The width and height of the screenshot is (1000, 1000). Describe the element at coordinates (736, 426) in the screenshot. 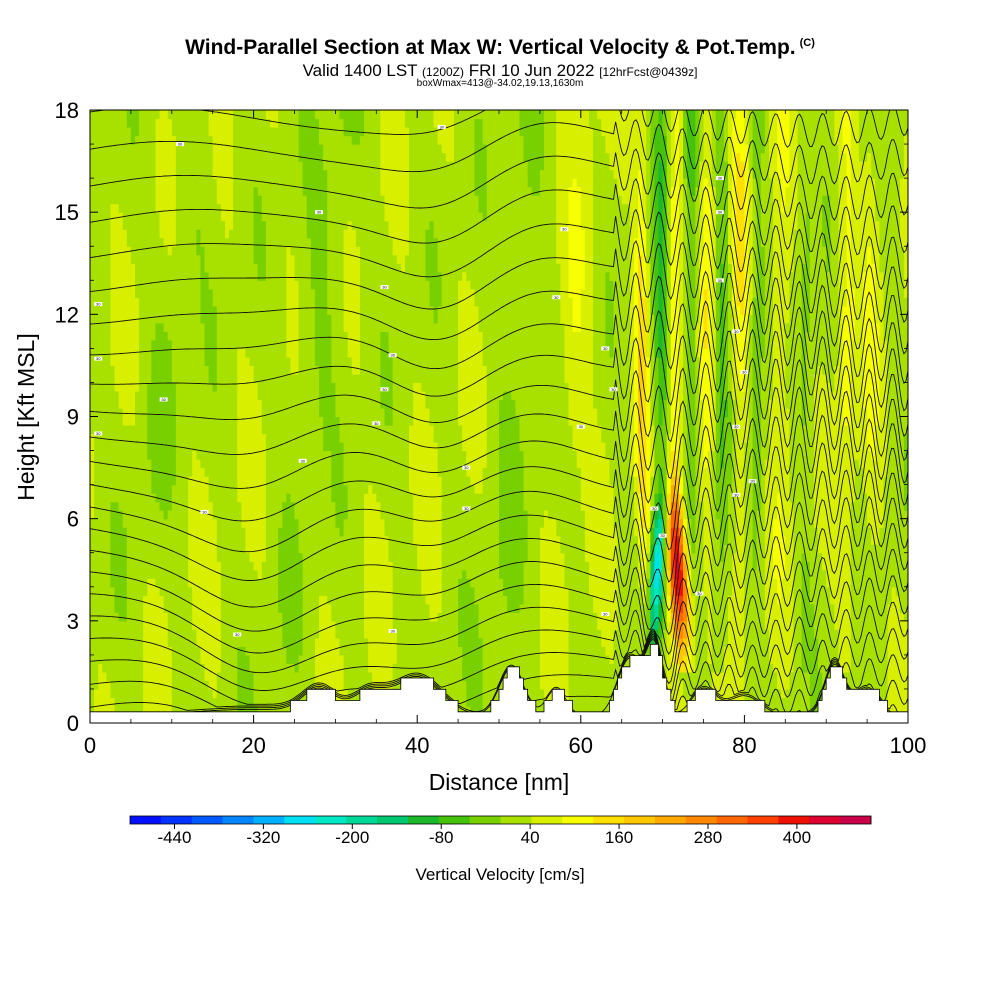

I see `contour-label-bg` at that location.